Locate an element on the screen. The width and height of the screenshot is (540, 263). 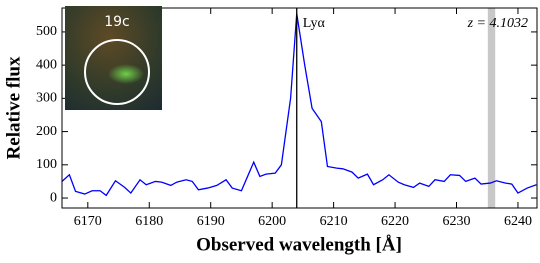
y-axis-label: Relative flux is located at coordinates (13, 107).